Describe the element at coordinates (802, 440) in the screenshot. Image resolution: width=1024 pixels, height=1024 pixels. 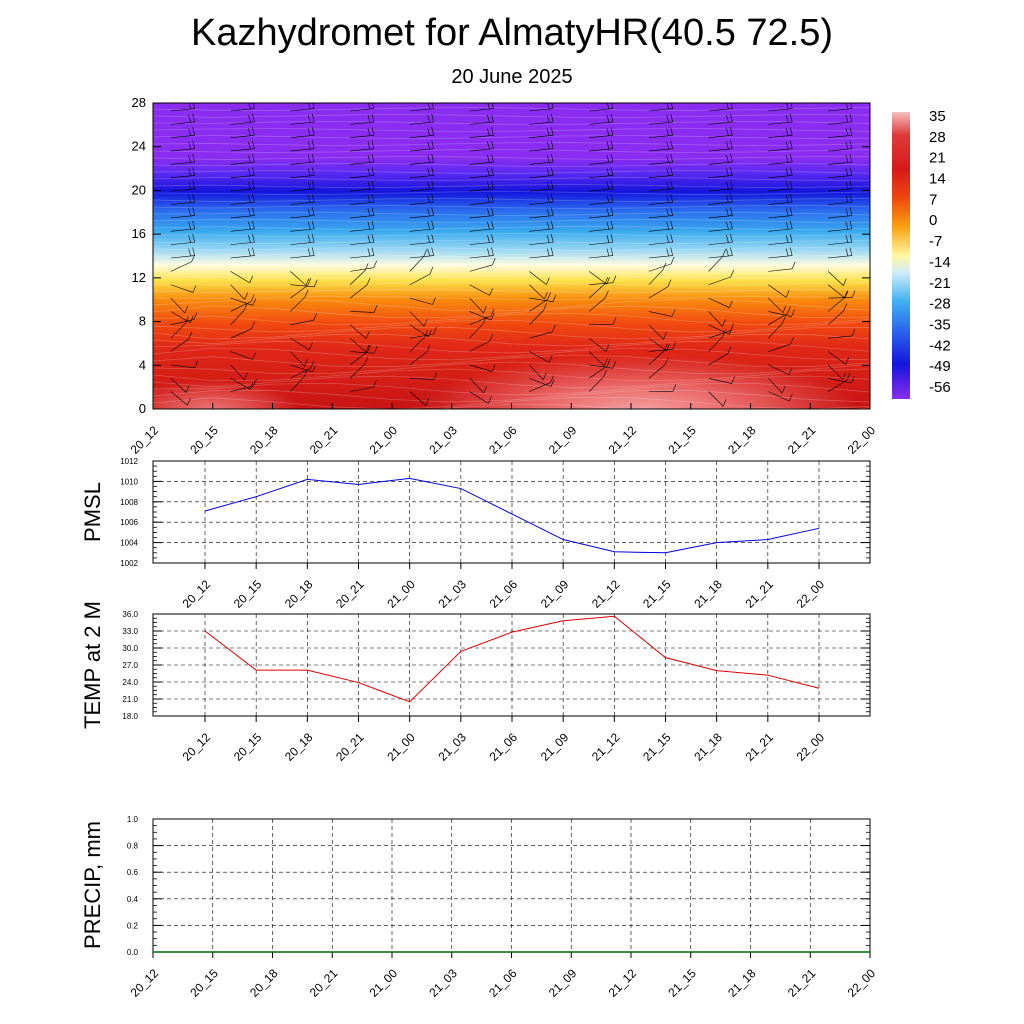
I see `profile-xtick-label: 21_21` at that location.